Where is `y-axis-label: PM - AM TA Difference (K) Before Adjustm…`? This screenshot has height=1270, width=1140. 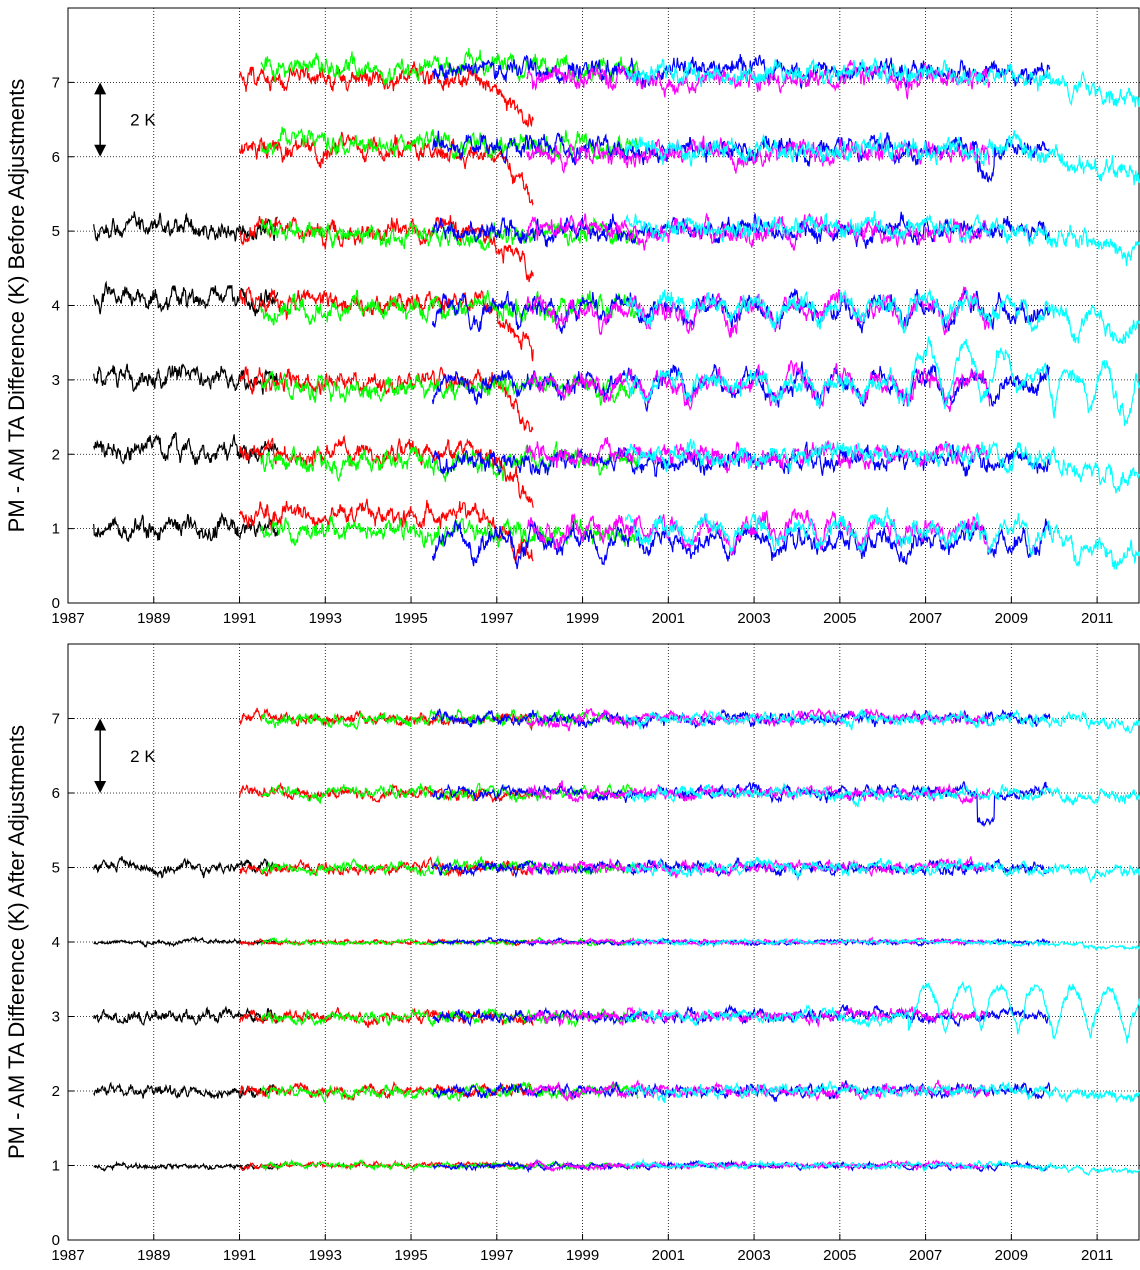 y-axis-label: PM - AM TA Difference (K) Before Adjustm… is located at coordinates (16, 306).